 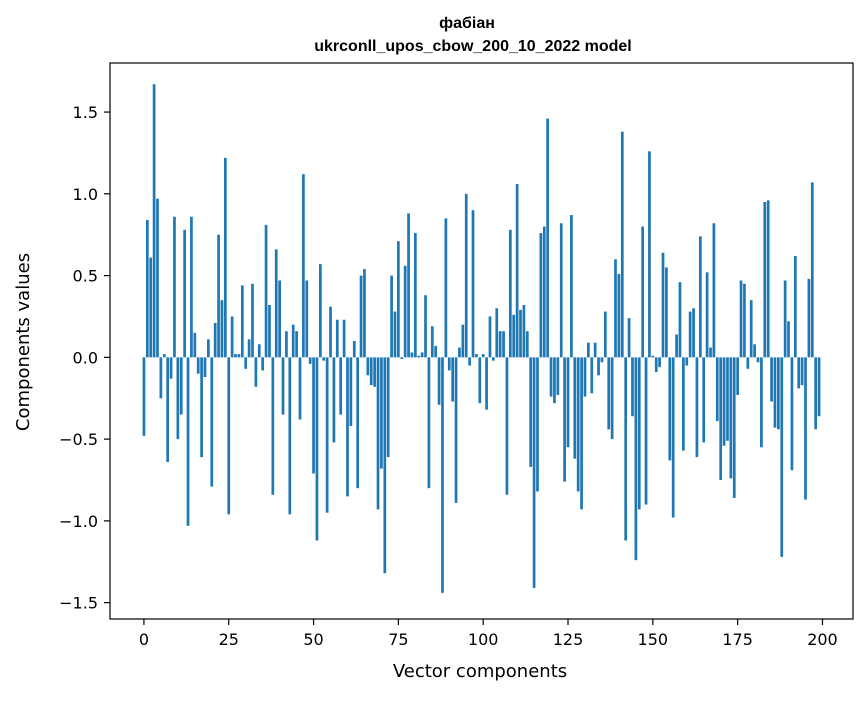 I want to click on chart-title: фабіан, so click(x=467, y=23).